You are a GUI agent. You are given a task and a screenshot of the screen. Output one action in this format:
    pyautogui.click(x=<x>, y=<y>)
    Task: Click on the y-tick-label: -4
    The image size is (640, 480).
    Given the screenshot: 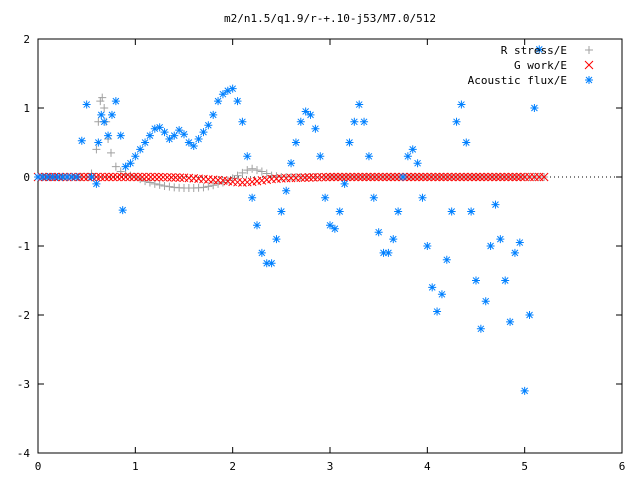 What is the action you would take?
    pyautogui.click(x=24, y=453)
    